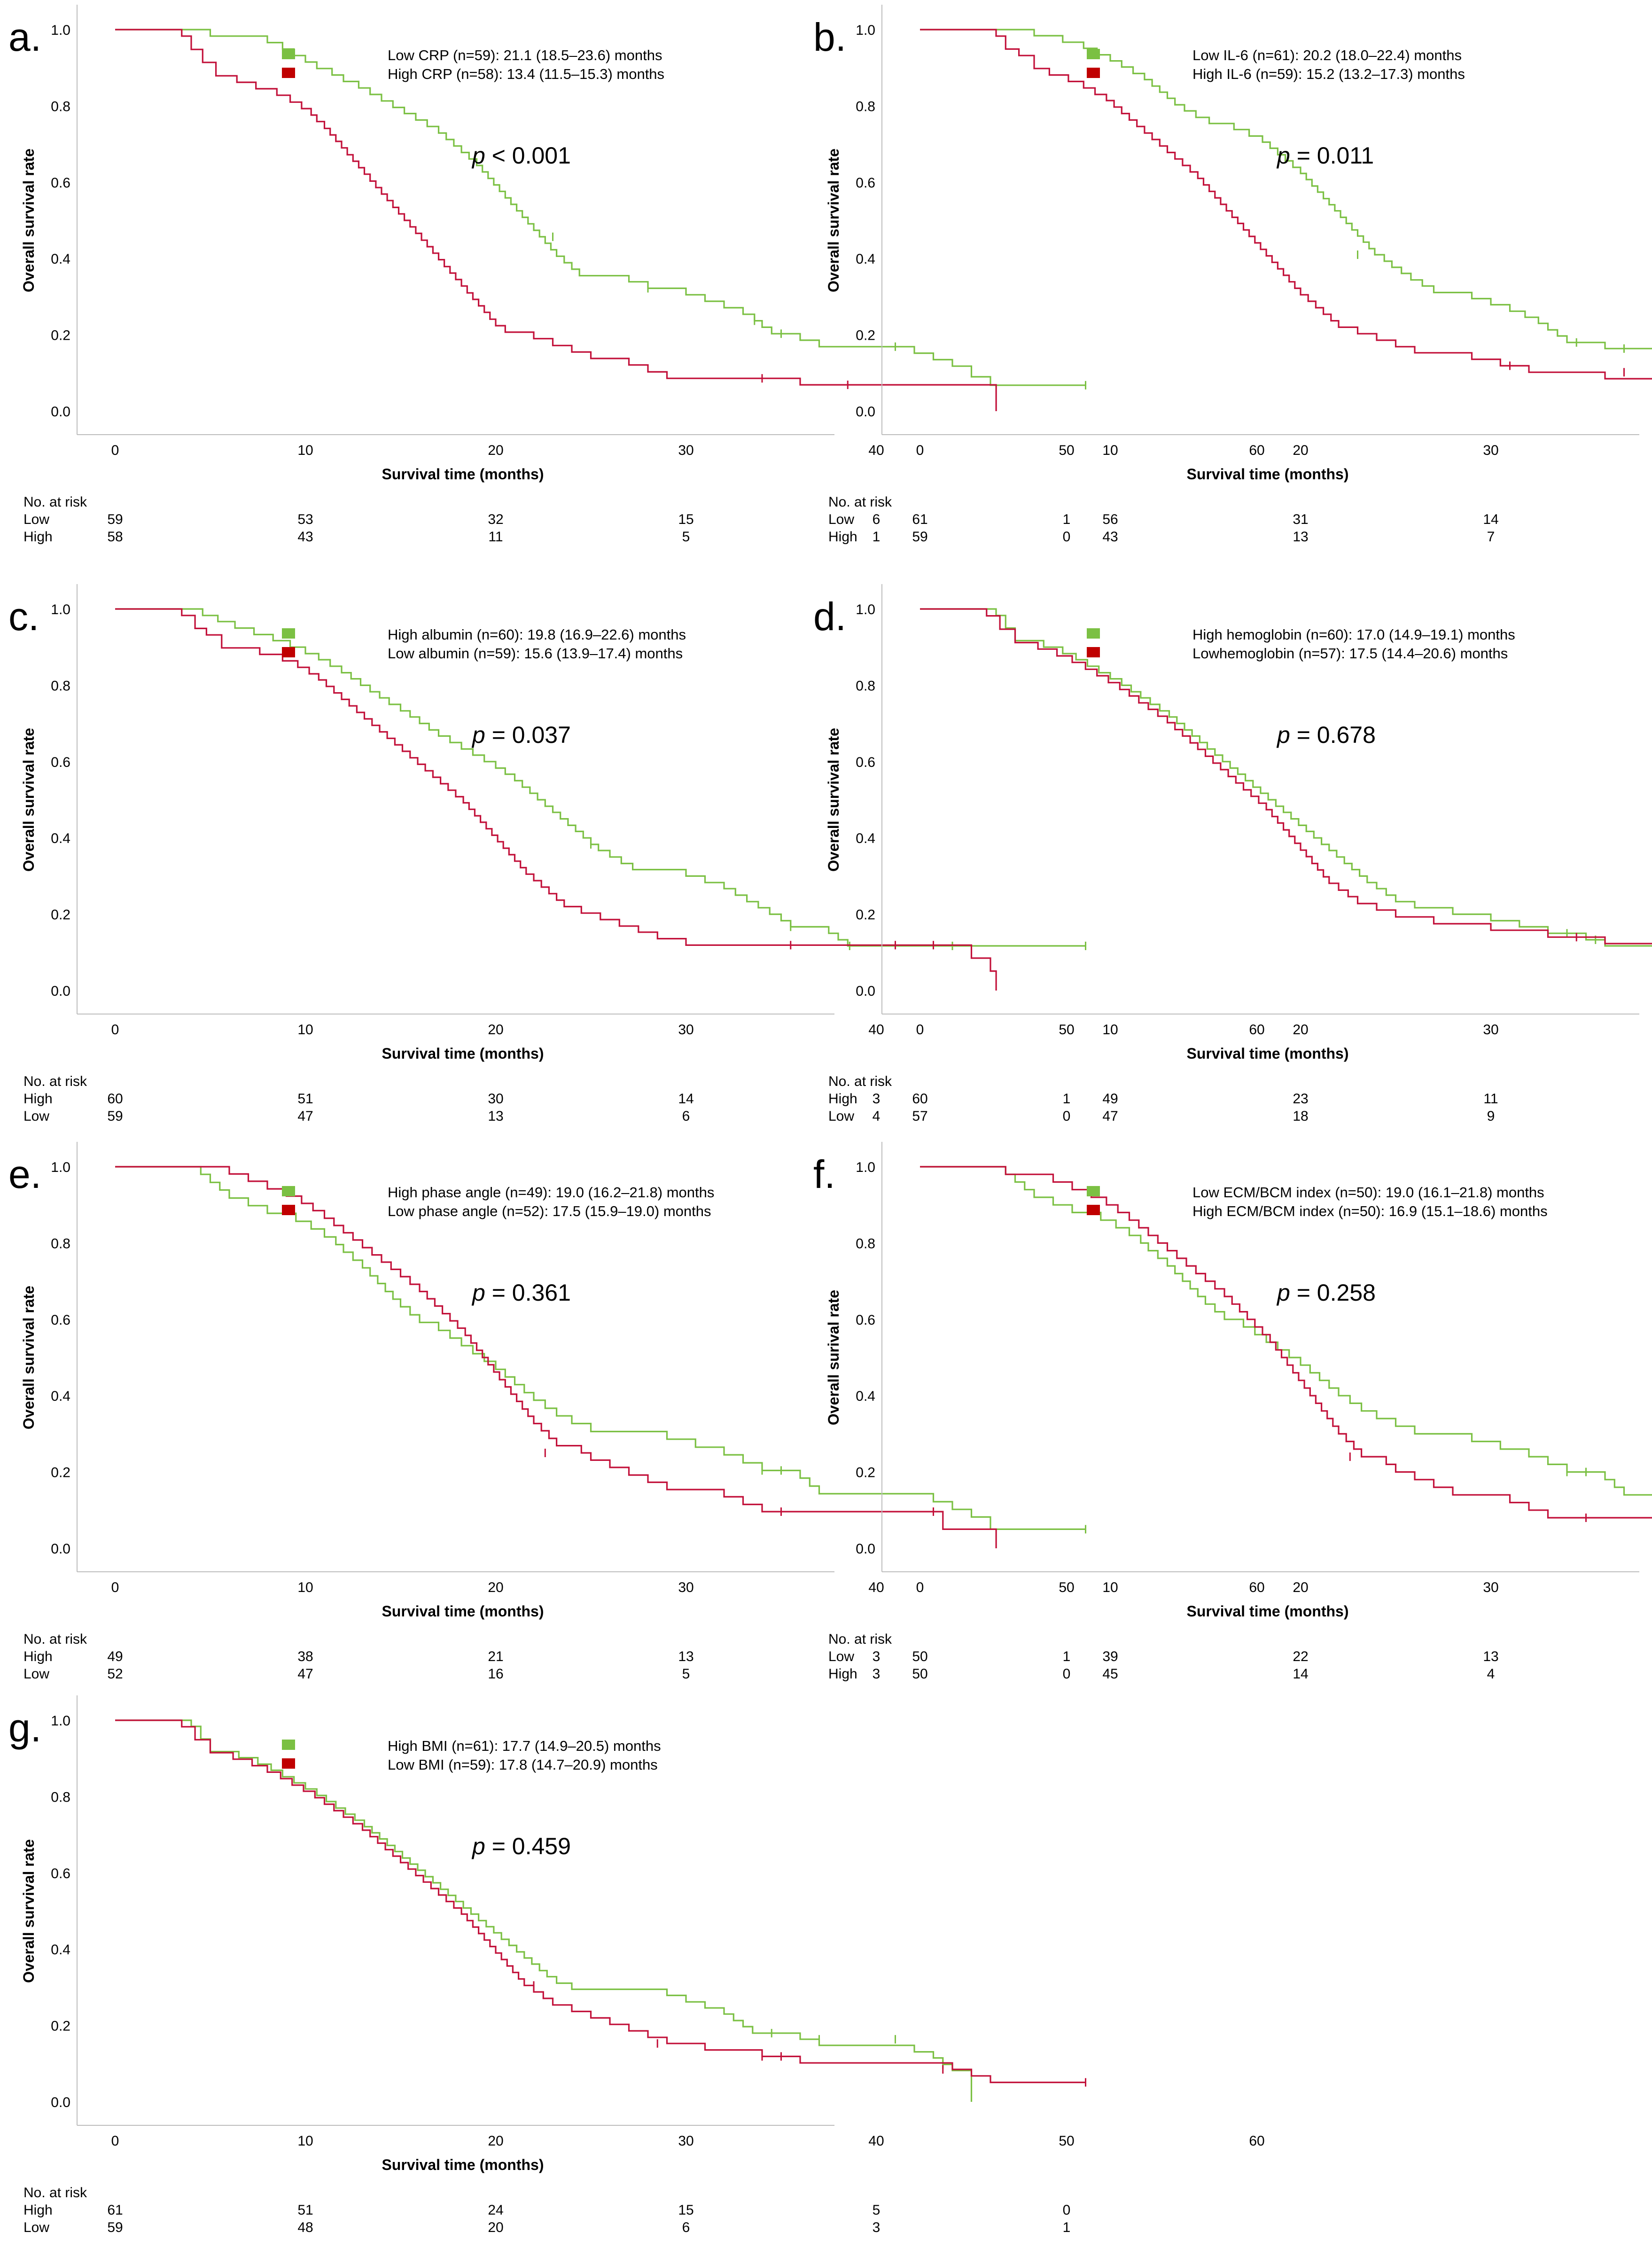  Describe the element at coordinates (865, 991) in the screenshot. I see `y-tick-label: 0.0` at that location.